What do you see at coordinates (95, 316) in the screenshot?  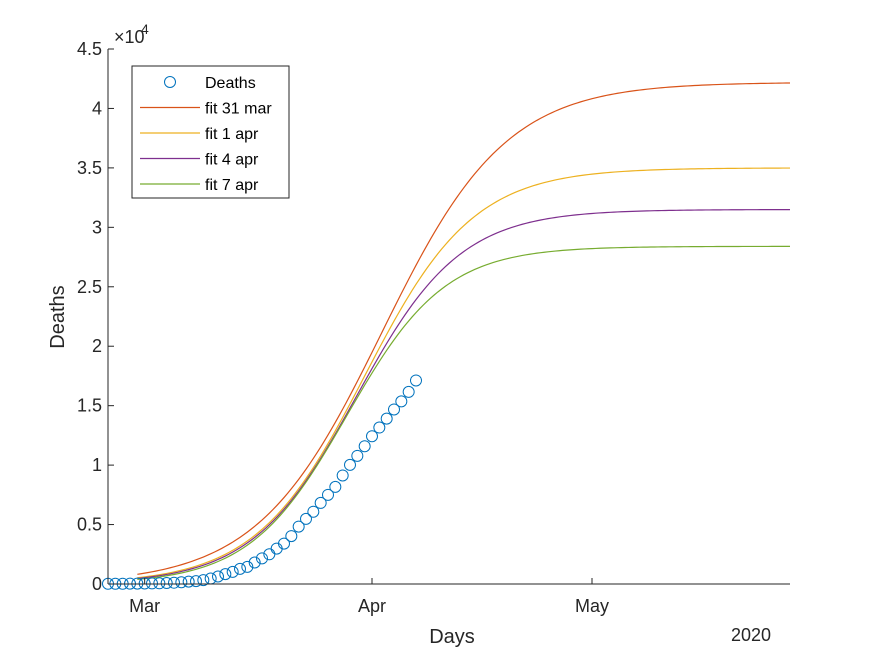 I see `y-ticks: 0 0.5 1 1.5 2 2.5 3 3.5 4 4.5` at bounding box center [95, 316].